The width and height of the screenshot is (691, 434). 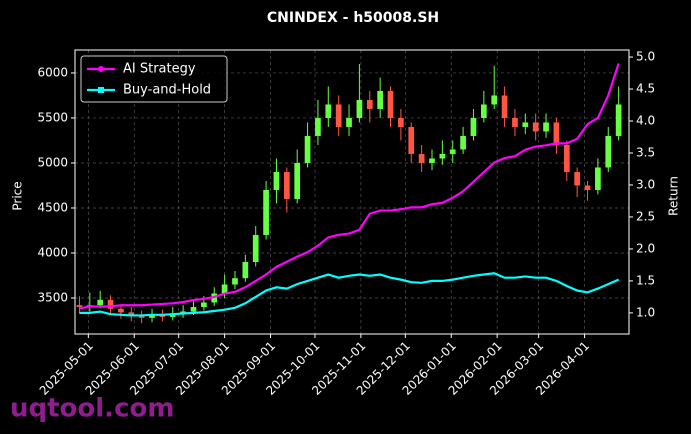 What do you see at coordinates (52, 207) in the screenshot?
I see `y-tick-label: 4500` at bounding box center [52, 207].